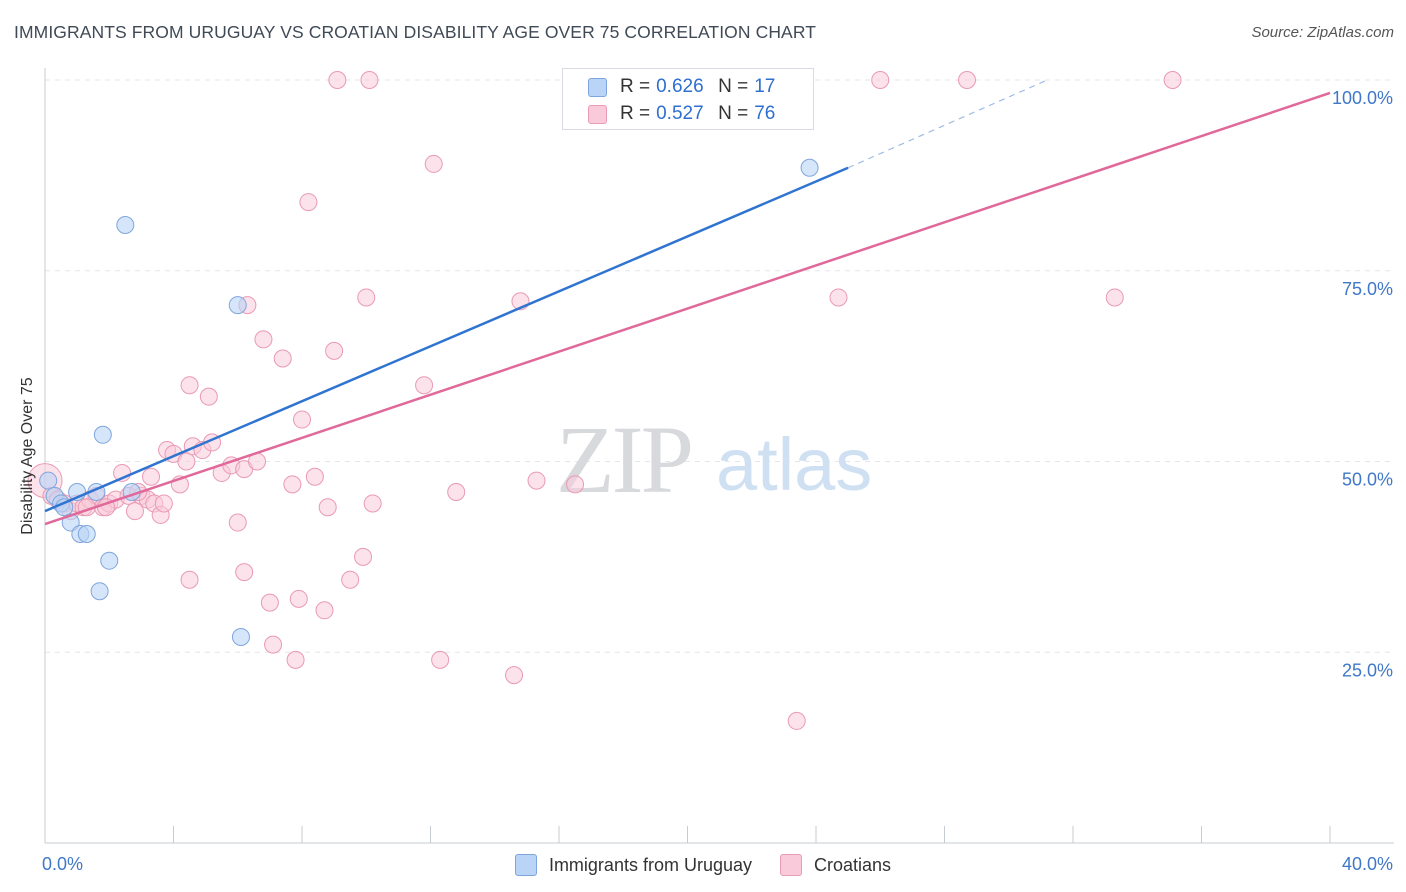  I want to click on legend-n-value: 76, so click(765, 113).